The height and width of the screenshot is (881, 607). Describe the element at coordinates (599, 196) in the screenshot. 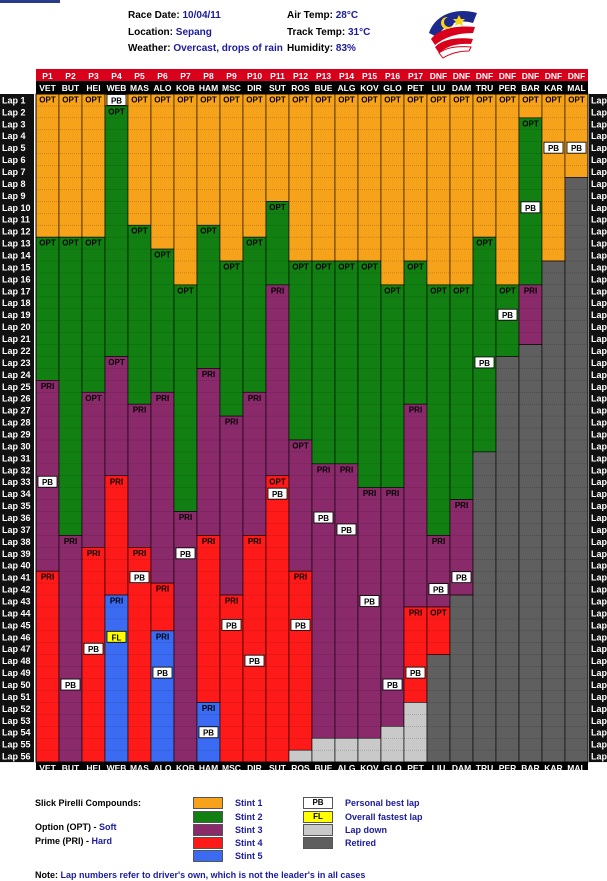

I see `lap-label-right: Lap 9` at that location.